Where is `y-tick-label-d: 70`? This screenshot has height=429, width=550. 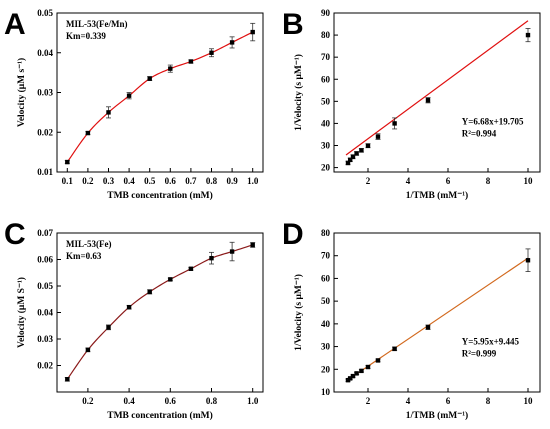 y-tick-label-d: 70 is located at coordinates (326, 256).